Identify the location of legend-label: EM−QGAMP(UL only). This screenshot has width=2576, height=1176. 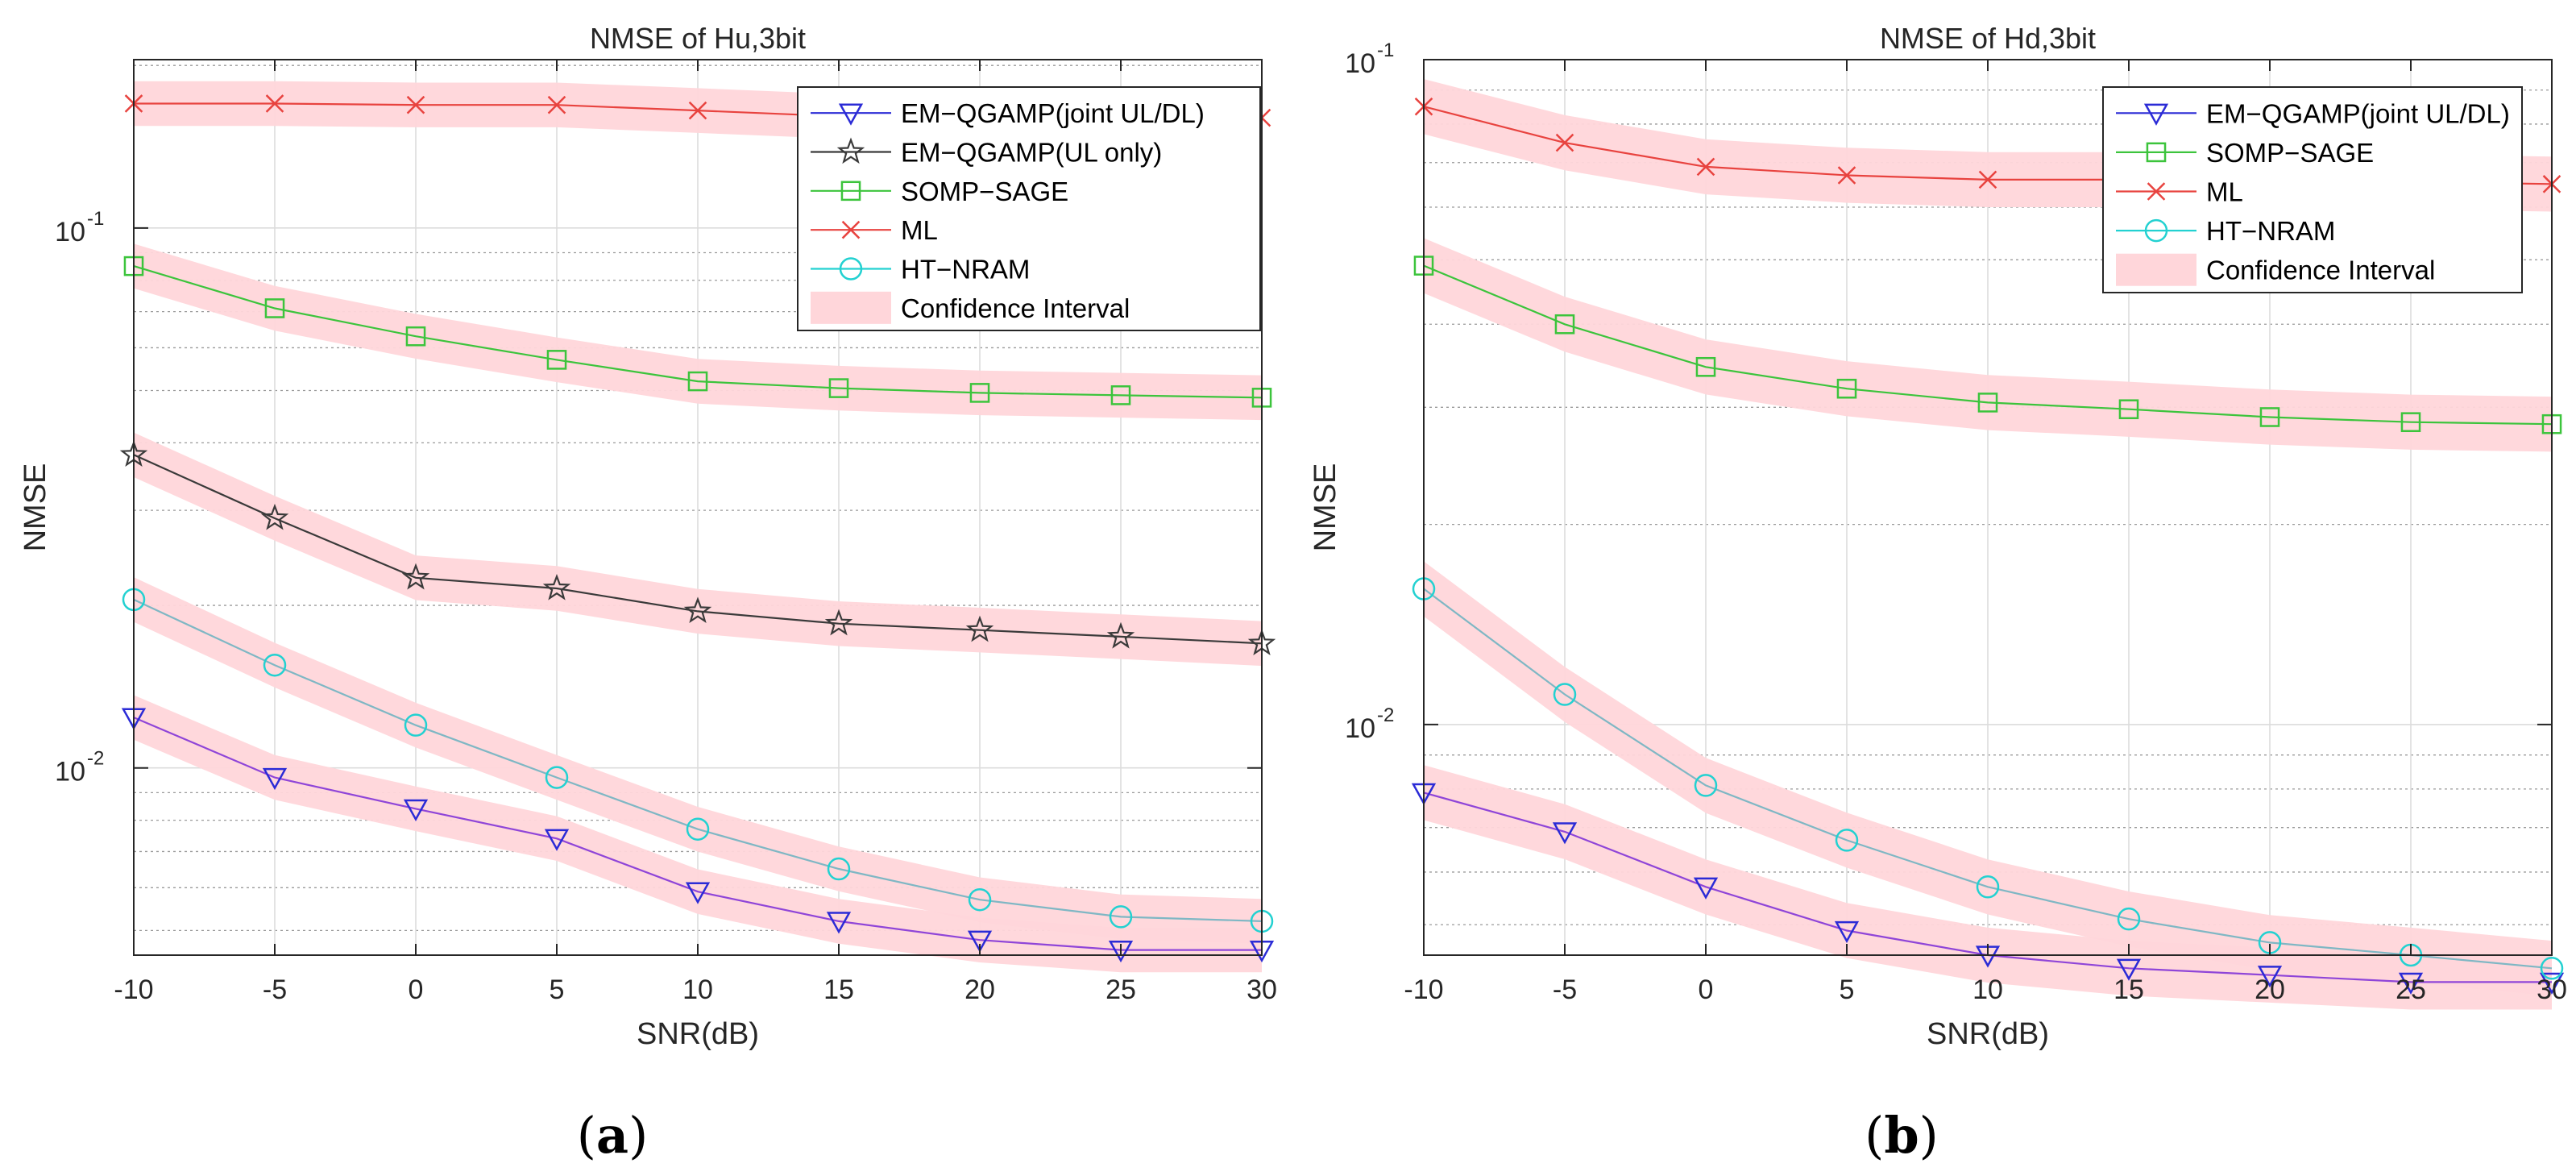
(1031, 153).